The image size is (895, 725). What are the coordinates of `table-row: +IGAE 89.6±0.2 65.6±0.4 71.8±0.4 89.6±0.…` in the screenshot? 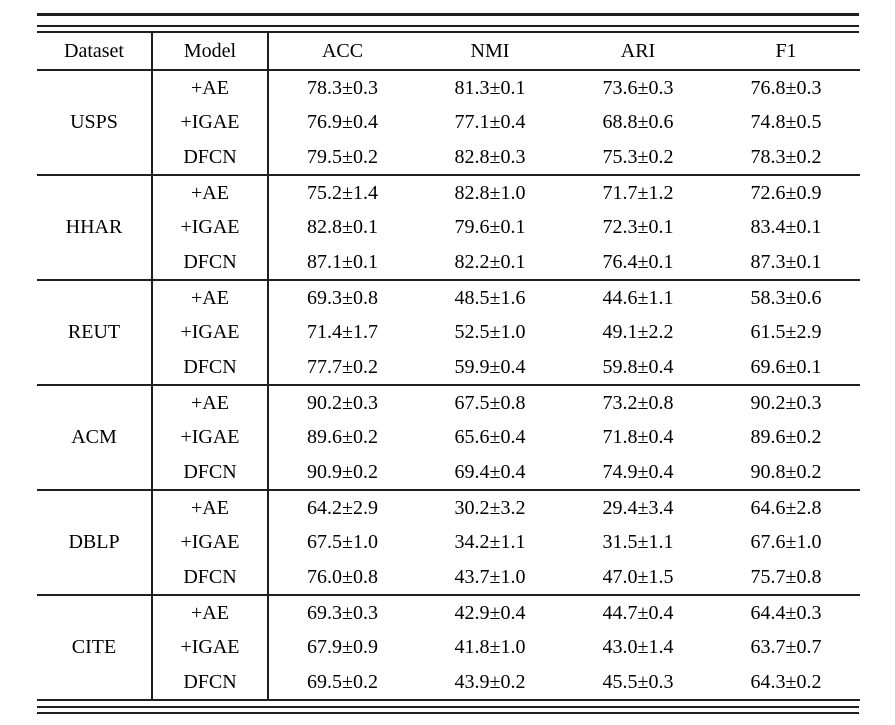 It's located at (448, 437).